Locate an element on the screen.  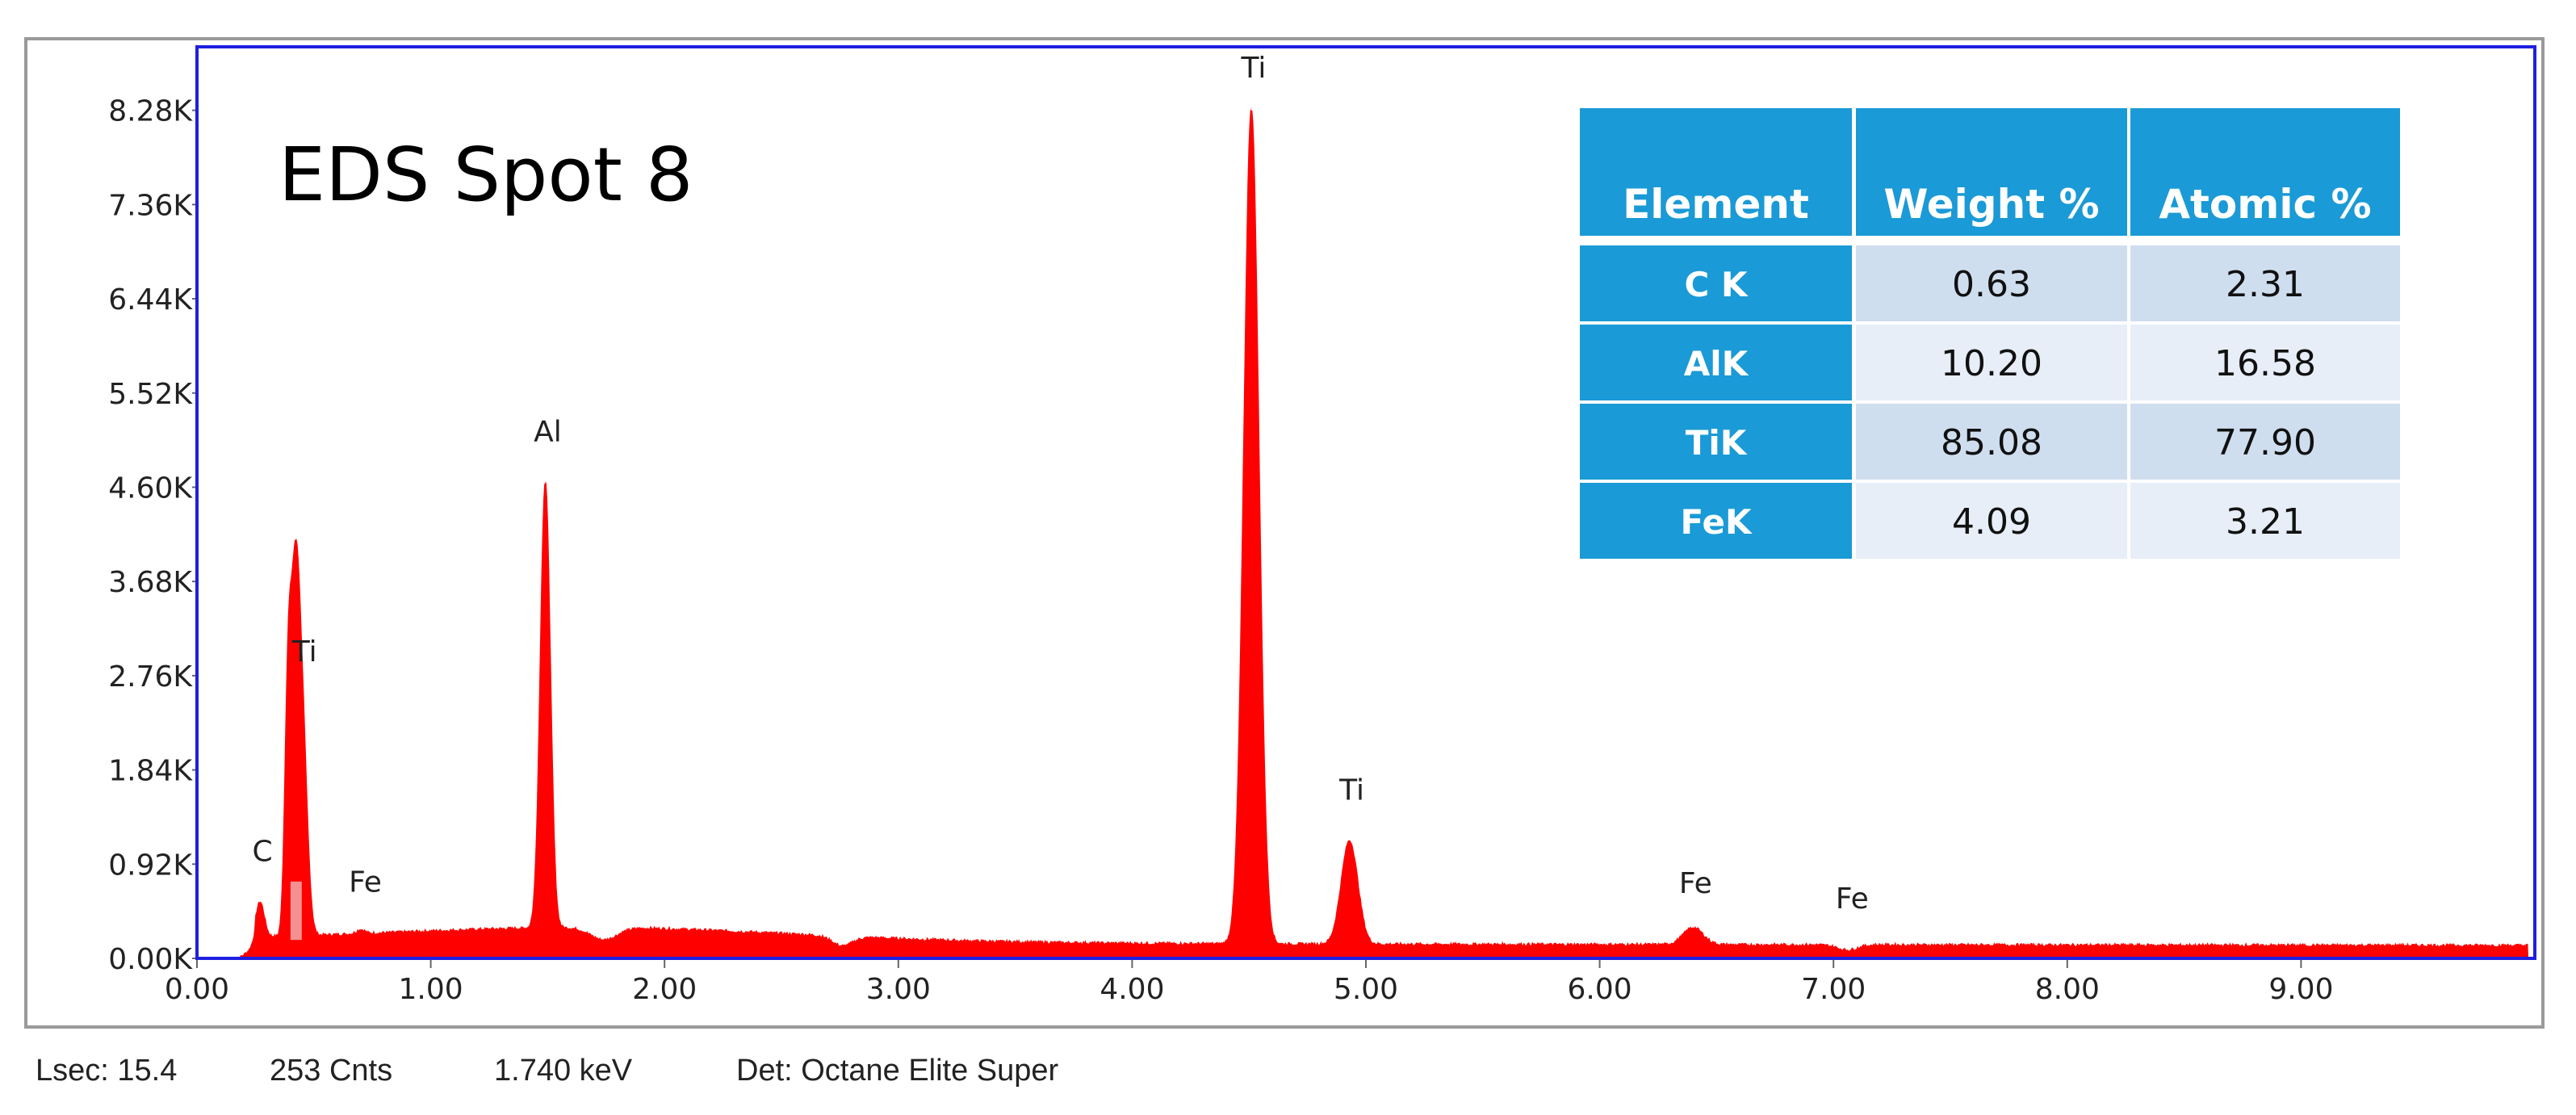
y-tick-label: 5.52K is located at coordinates (151, 394).